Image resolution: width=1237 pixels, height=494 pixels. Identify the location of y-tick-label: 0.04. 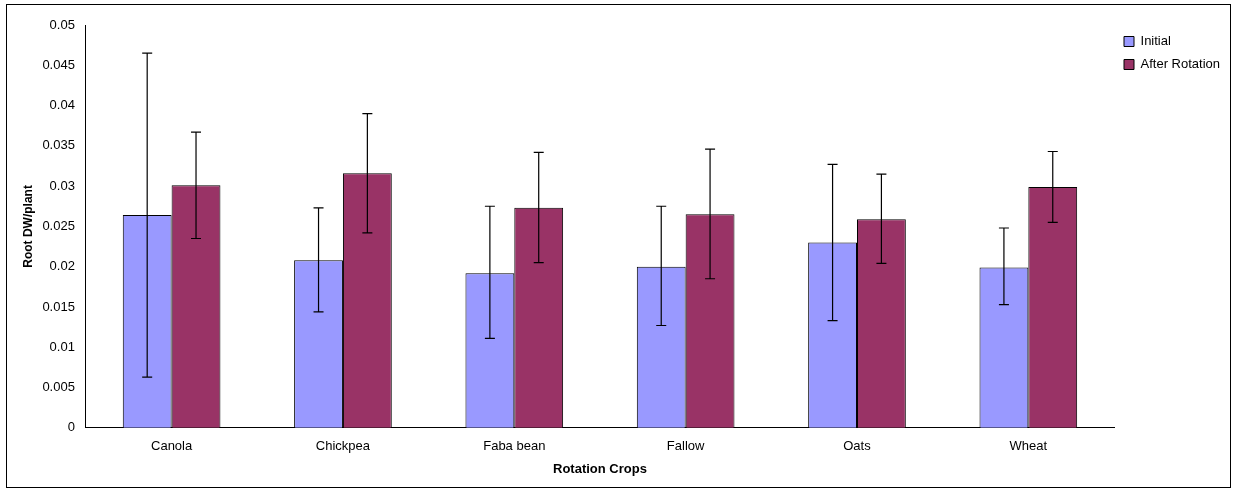
(62, 105).